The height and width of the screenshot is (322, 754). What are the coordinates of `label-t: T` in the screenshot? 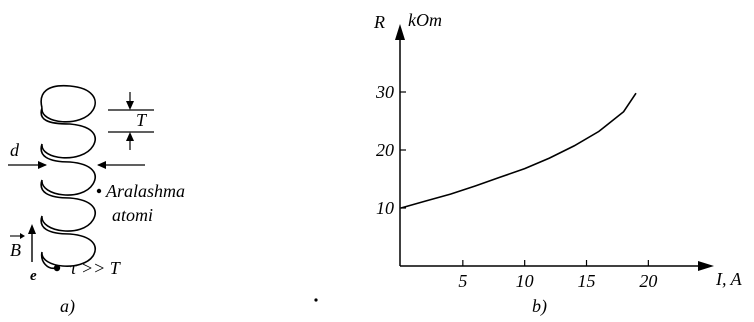 It's located at (142, 120).